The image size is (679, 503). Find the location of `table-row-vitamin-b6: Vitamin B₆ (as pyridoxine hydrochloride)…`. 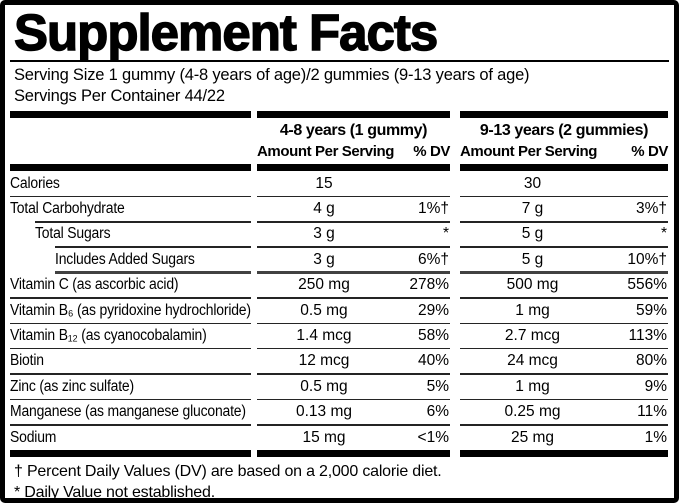

table-row-vitamin-b6: Vitamin B₆ (as pyridoxine hydrochloride)… is located at coordinates (339, 310).